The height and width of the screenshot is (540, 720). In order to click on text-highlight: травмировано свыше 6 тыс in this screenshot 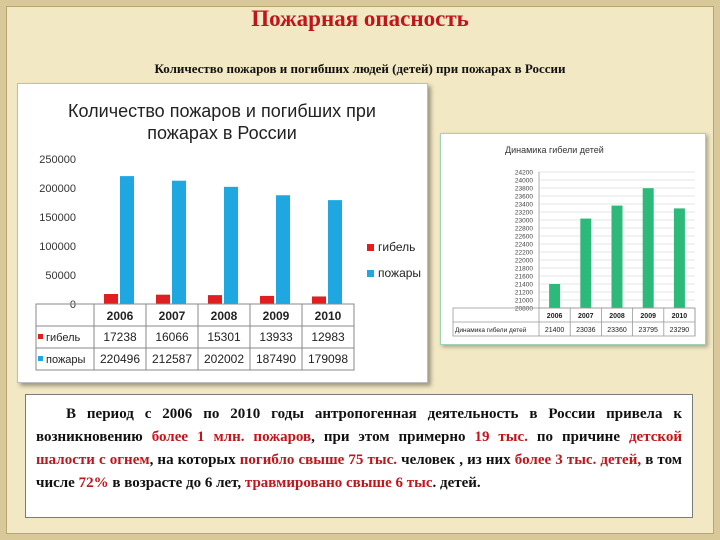, I will do `click(338, 483)`.